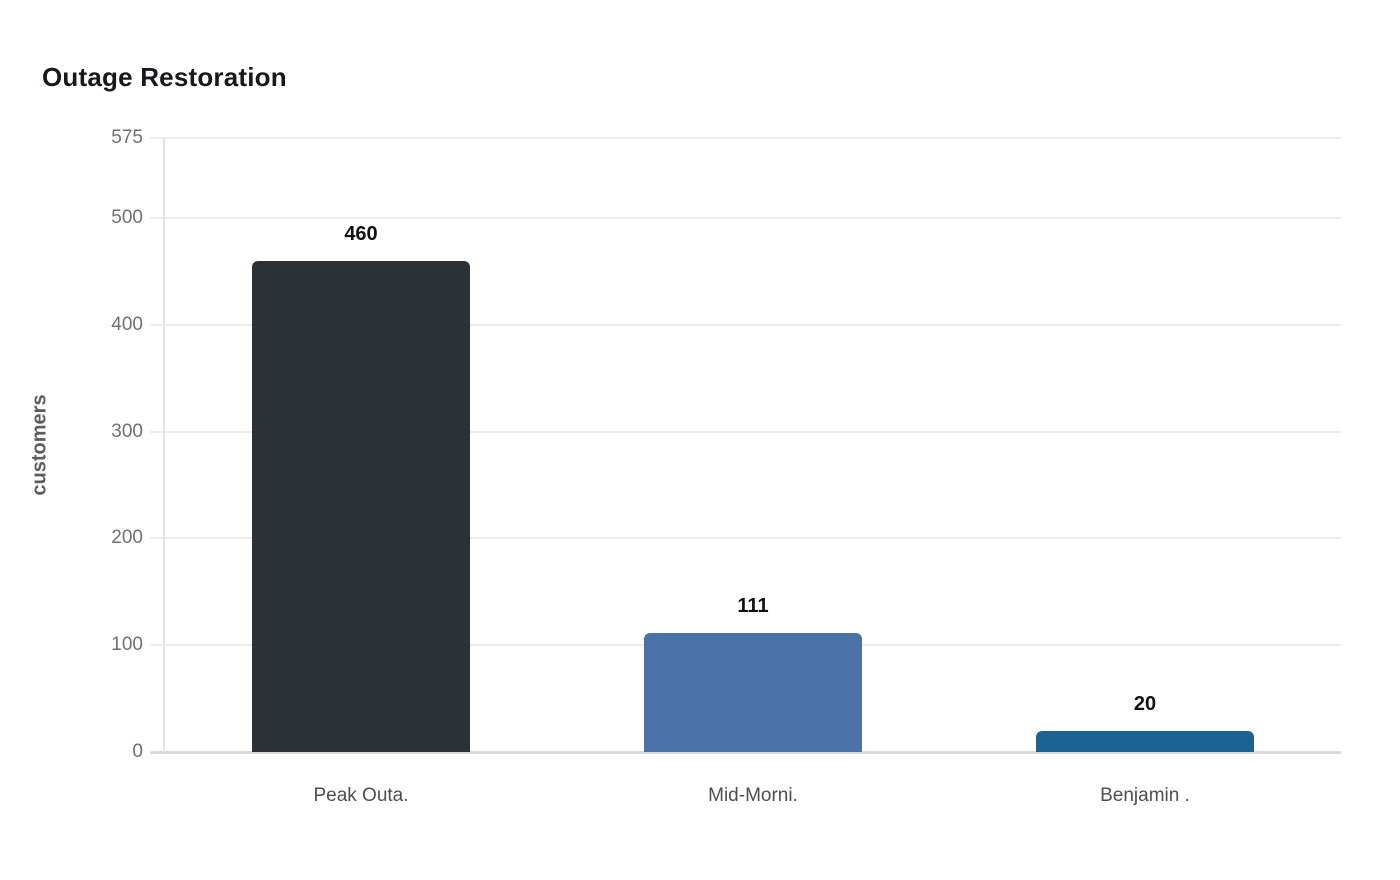 This screenshot has height=880, width=1400. Describe the element at coordinates (127, 137) in the screenshot. I see `y-tick-label-575: 575` at that location.